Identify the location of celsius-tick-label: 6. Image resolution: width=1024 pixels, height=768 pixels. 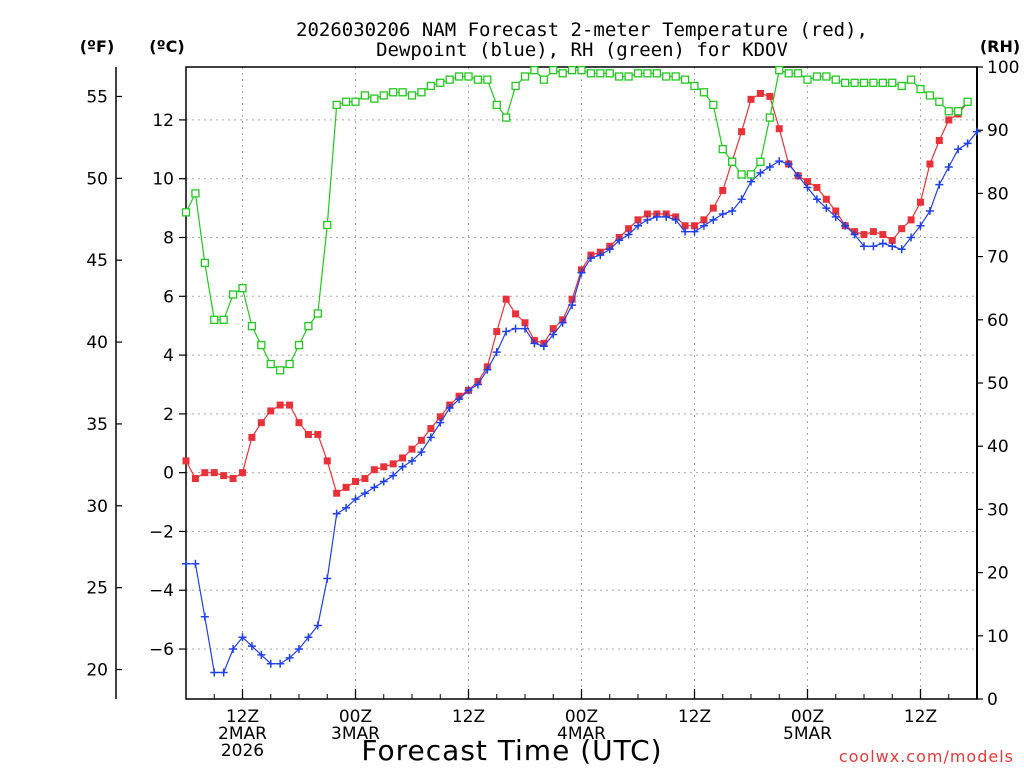
(168, 297).